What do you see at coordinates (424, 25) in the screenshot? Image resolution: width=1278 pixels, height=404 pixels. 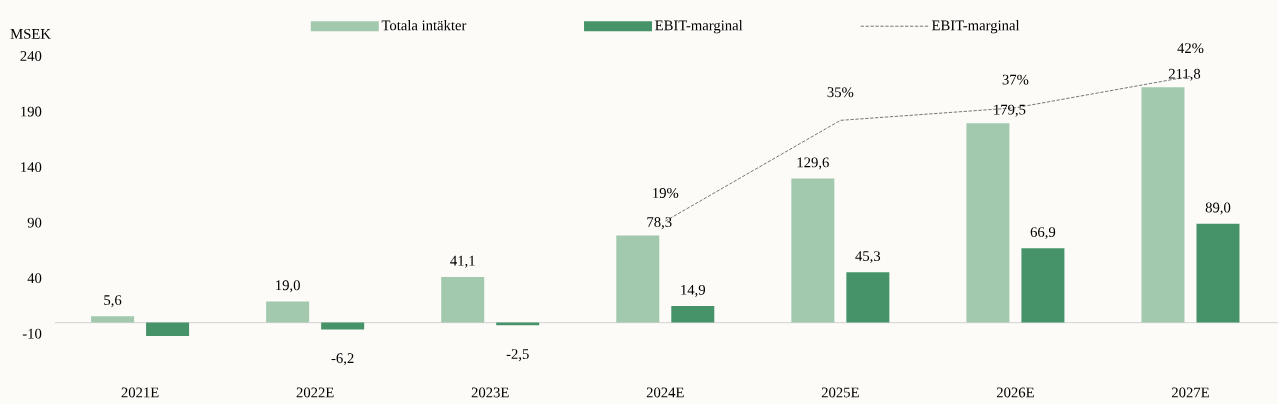 I see `legend-label: Totala intäkter` at bounding box center [424, 25].